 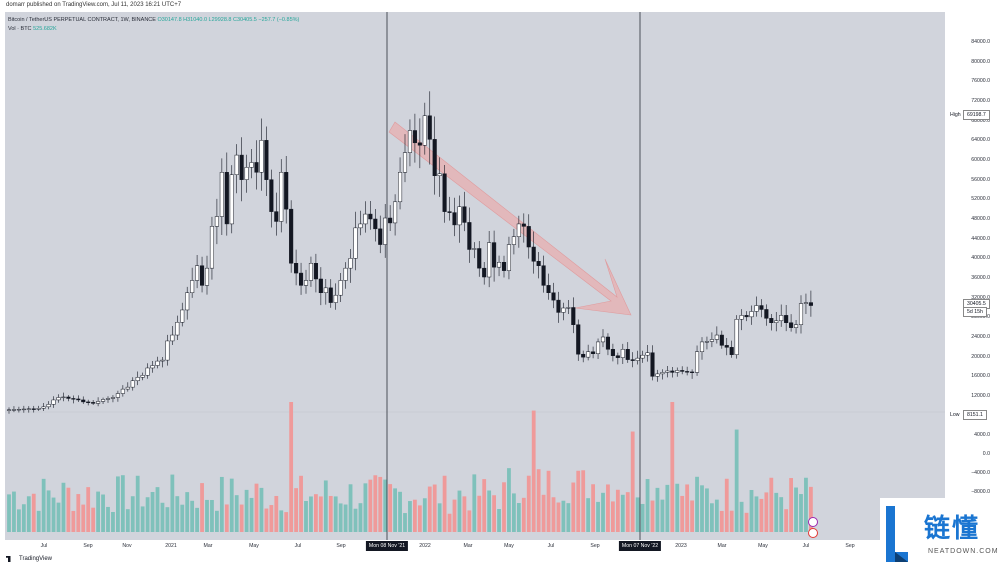 I want to click on event-flag-icon, so click(x=813, y=522).